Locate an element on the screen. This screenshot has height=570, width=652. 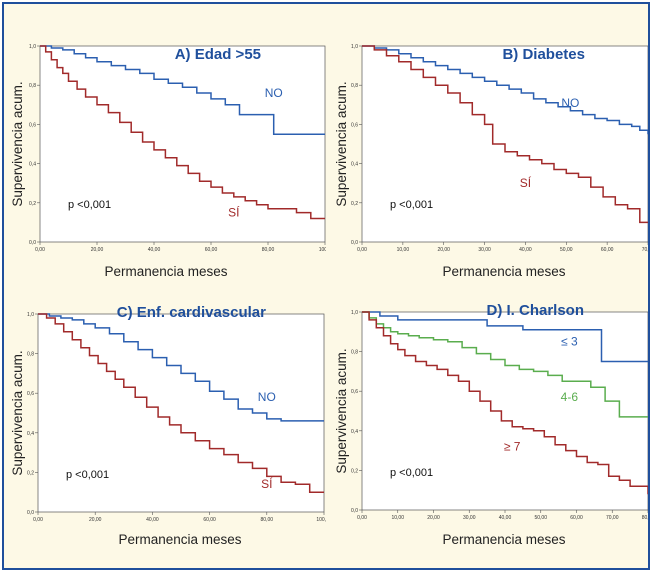
series-label: ≤ 3 is located at coordinates (569, 342).